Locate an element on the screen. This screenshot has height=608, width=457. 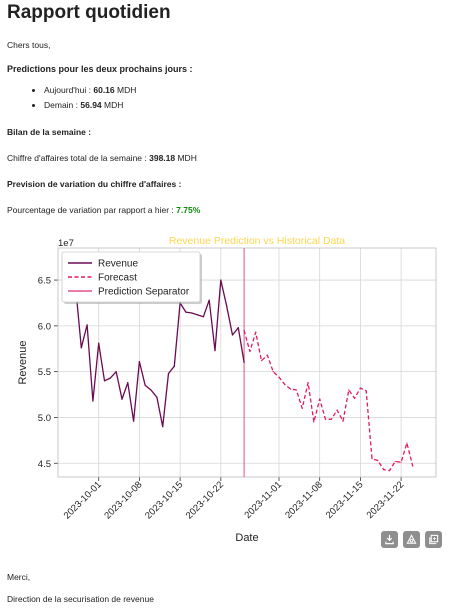
greeting-text: Chers tous, is located at coordinates (29, 45).